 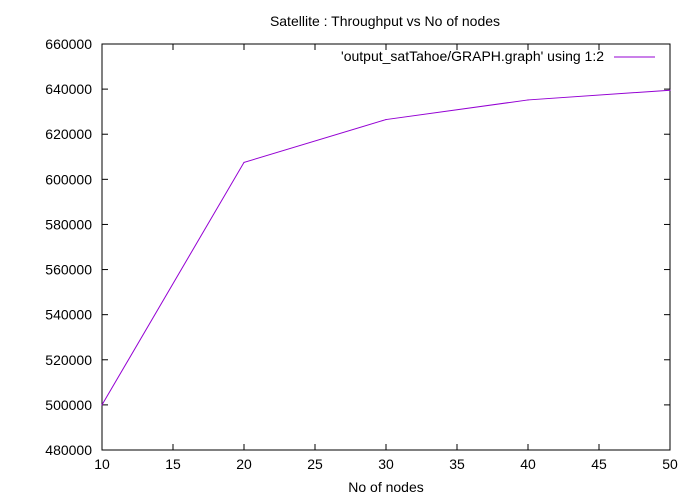 What do you see at coordinates (68, 315) in the screenshot?
I see `y-tick-label: 540000` at bounding box center [68, 315].